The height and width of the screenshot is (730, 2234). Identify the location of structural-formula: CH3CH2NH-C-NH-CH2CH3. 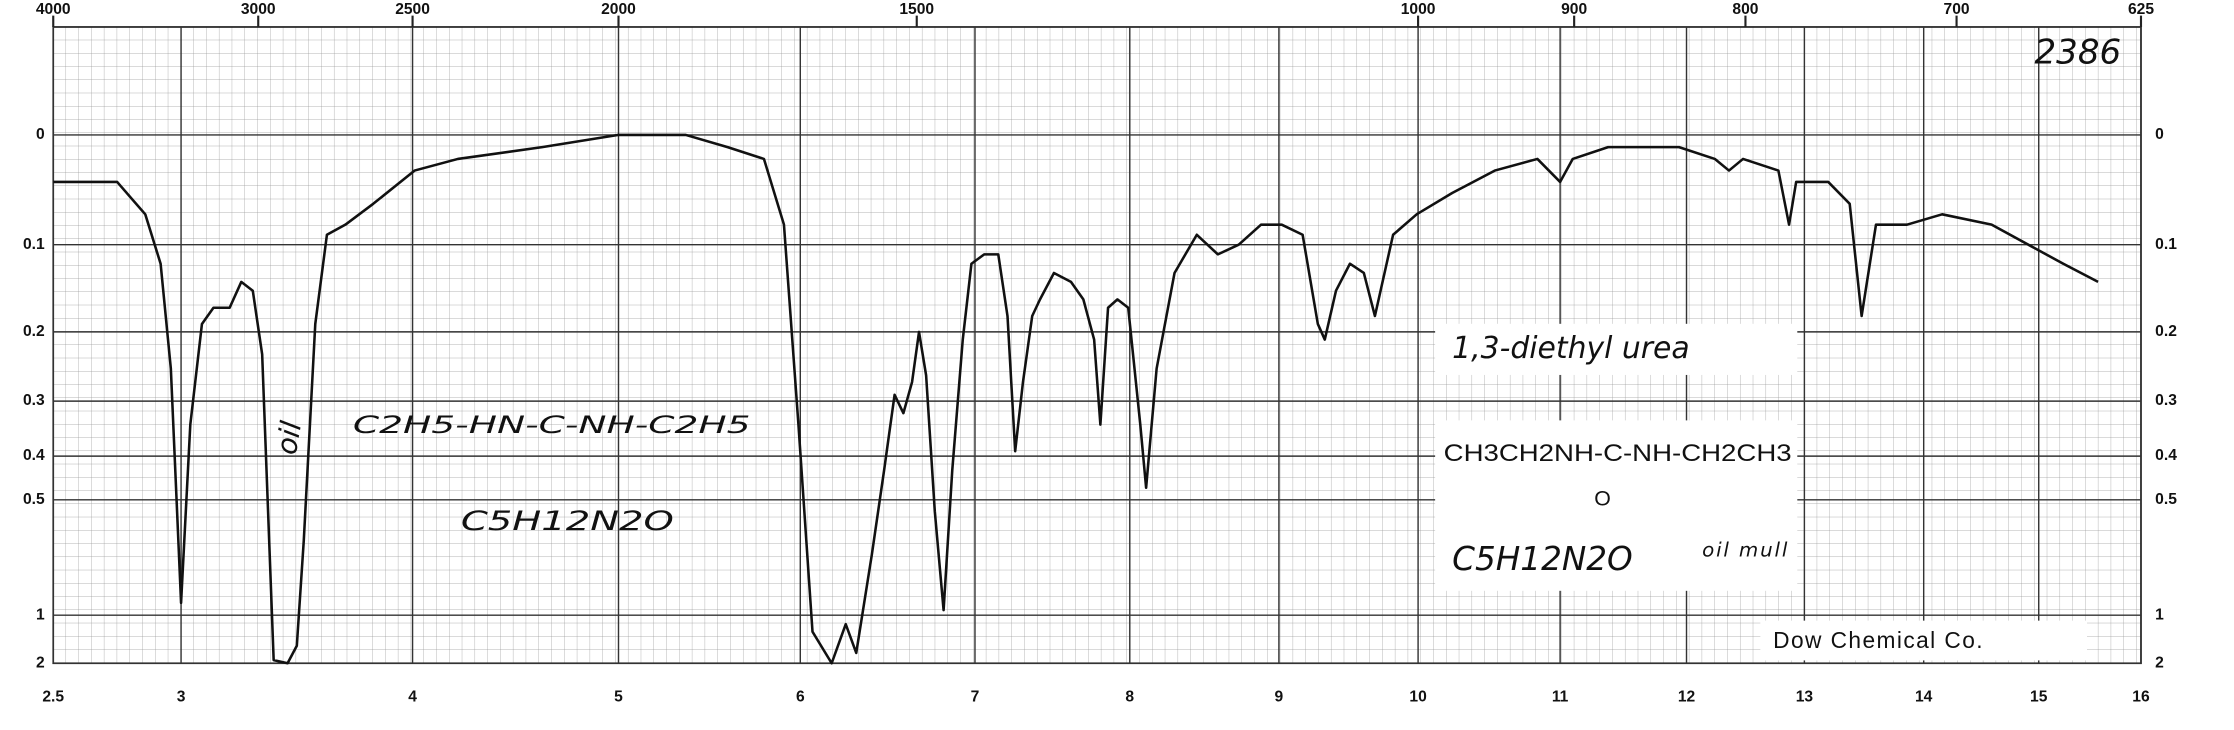
(1618, 453).